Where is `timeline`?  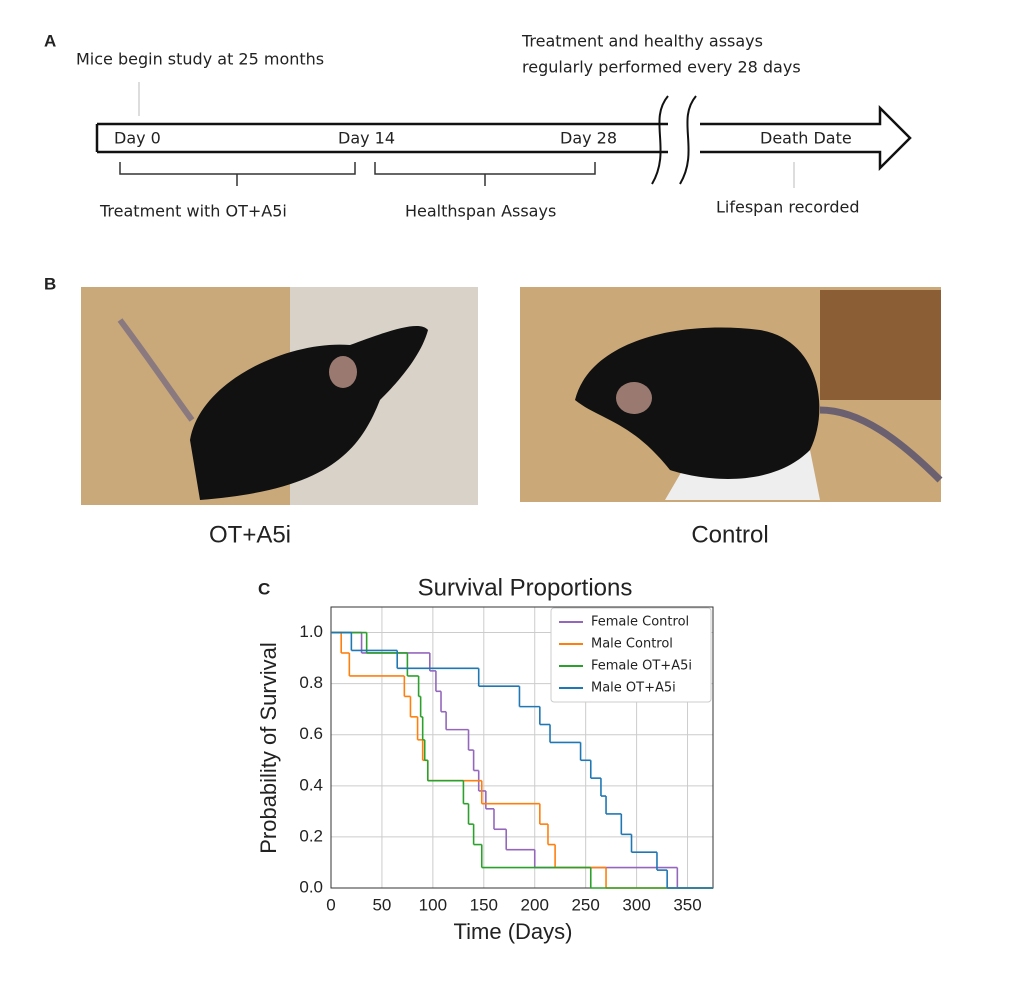
timeline is located at coordinates (381, 138).